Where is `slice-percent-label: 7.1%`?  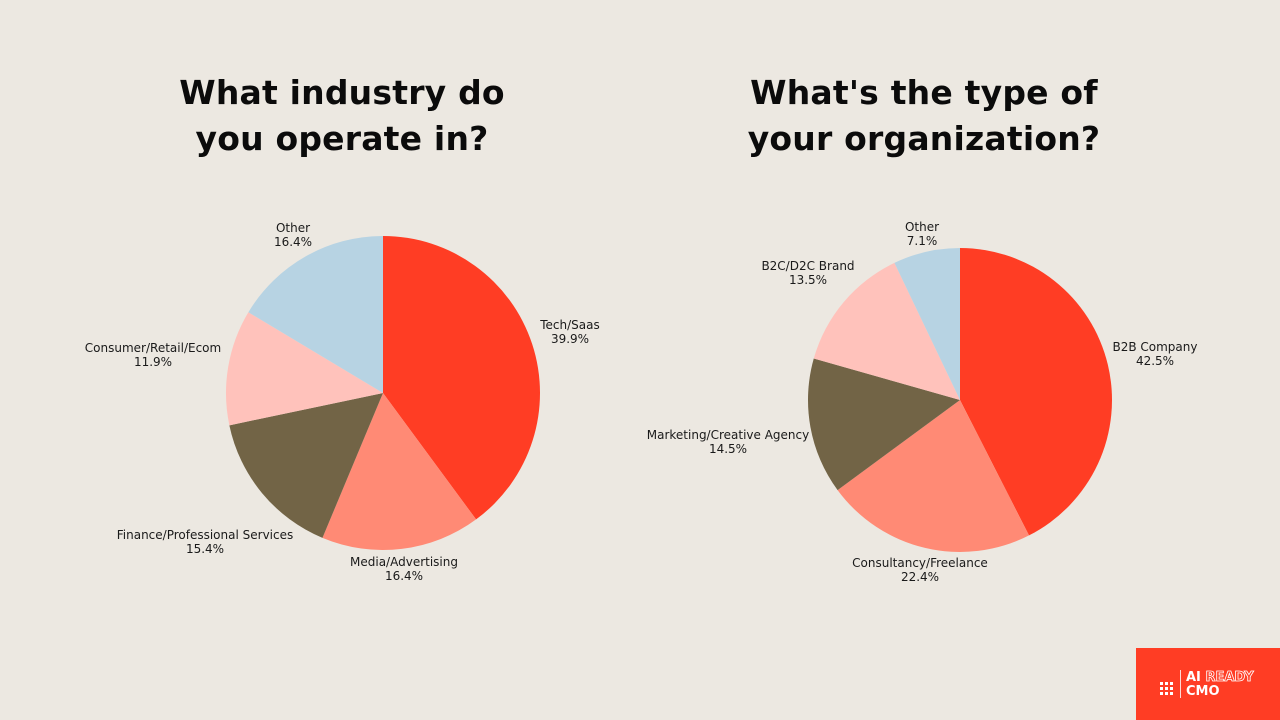
slice-percent-label: 7.1% is located at coordinates (922, 241).